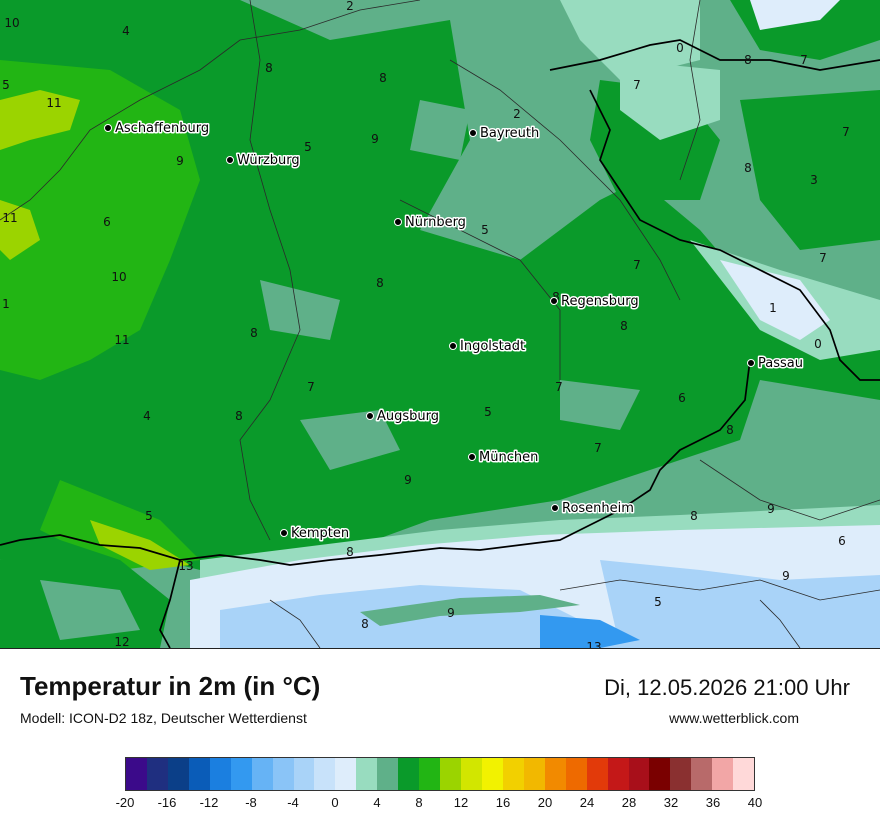 Image resolution: width=880 pixels, height=830 pixels. I want to click on city-label: Aschaffenburg, so click(162, 128).